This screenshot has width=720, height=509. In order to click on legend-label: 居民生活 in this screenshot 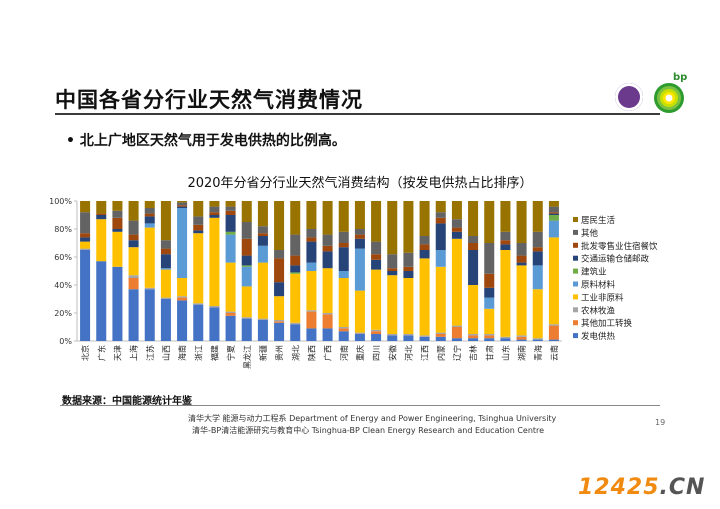, I will do `click(598, 220)`.